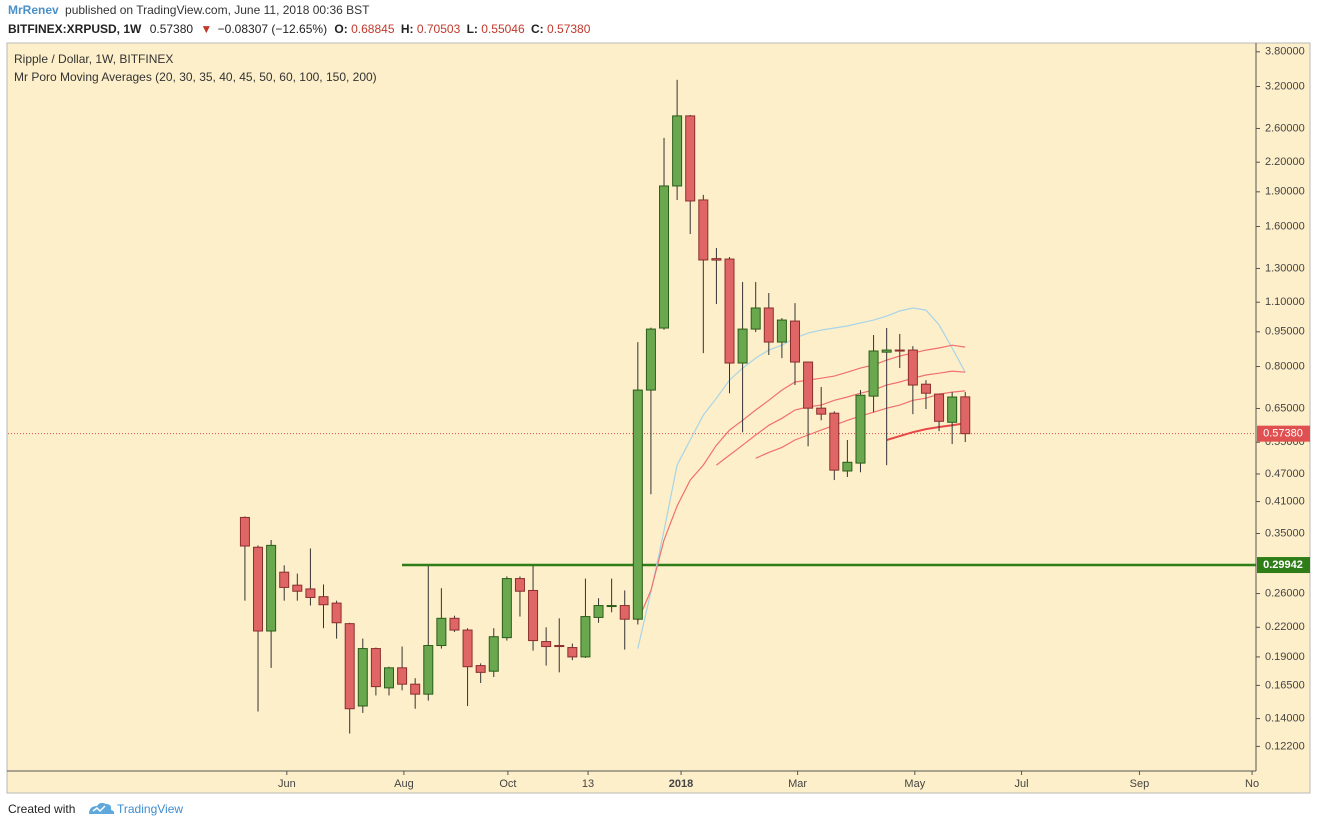 The height and width of the screenshot is (828, 1317). I want to click on y-tick-label: 0.22000, so click(1285, 627).